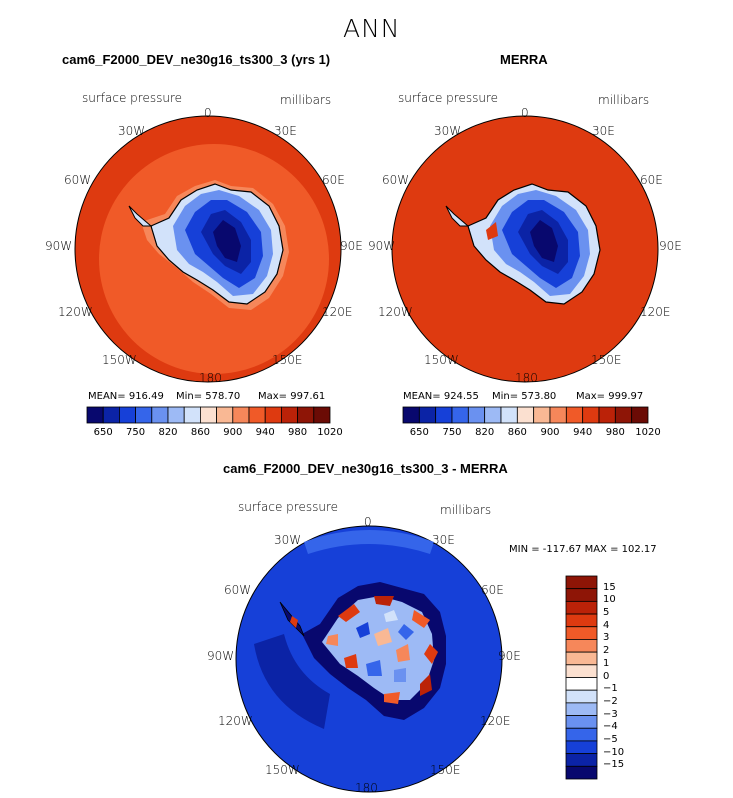 The height and width of the screenshot is (798, 733). I want to click on panel1-mean: MEAN= 916.49, so click(126, 396).